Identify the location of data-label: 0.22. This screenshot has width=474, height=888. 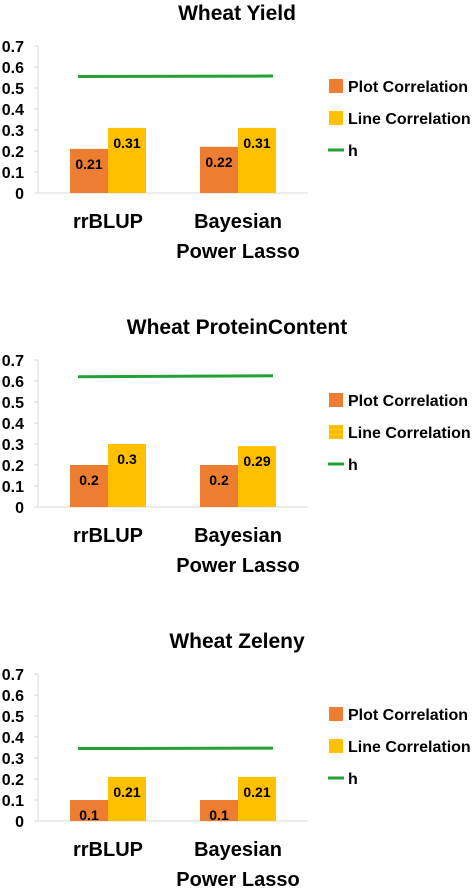
(218, 162).